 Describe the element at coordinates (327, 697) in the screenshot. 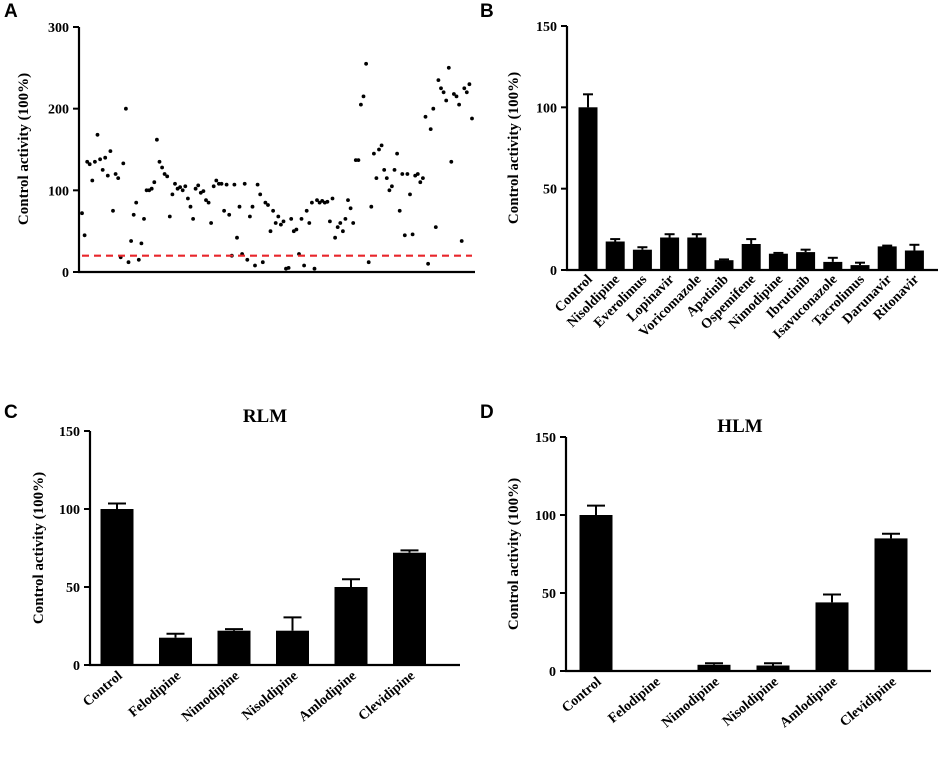

I see `category-label-amlodipine: Amlodipine` at that location.